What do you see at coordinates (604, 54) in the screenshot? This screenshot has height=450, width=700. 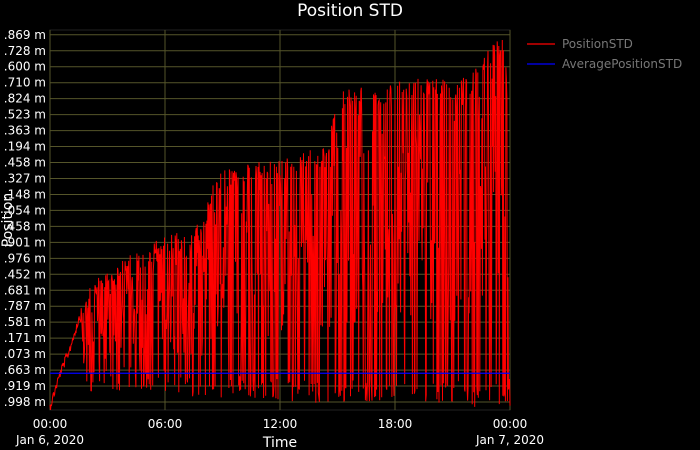 I see `legend: PositionSTD AveragePositionSTD` at bounding box center [604, 54].